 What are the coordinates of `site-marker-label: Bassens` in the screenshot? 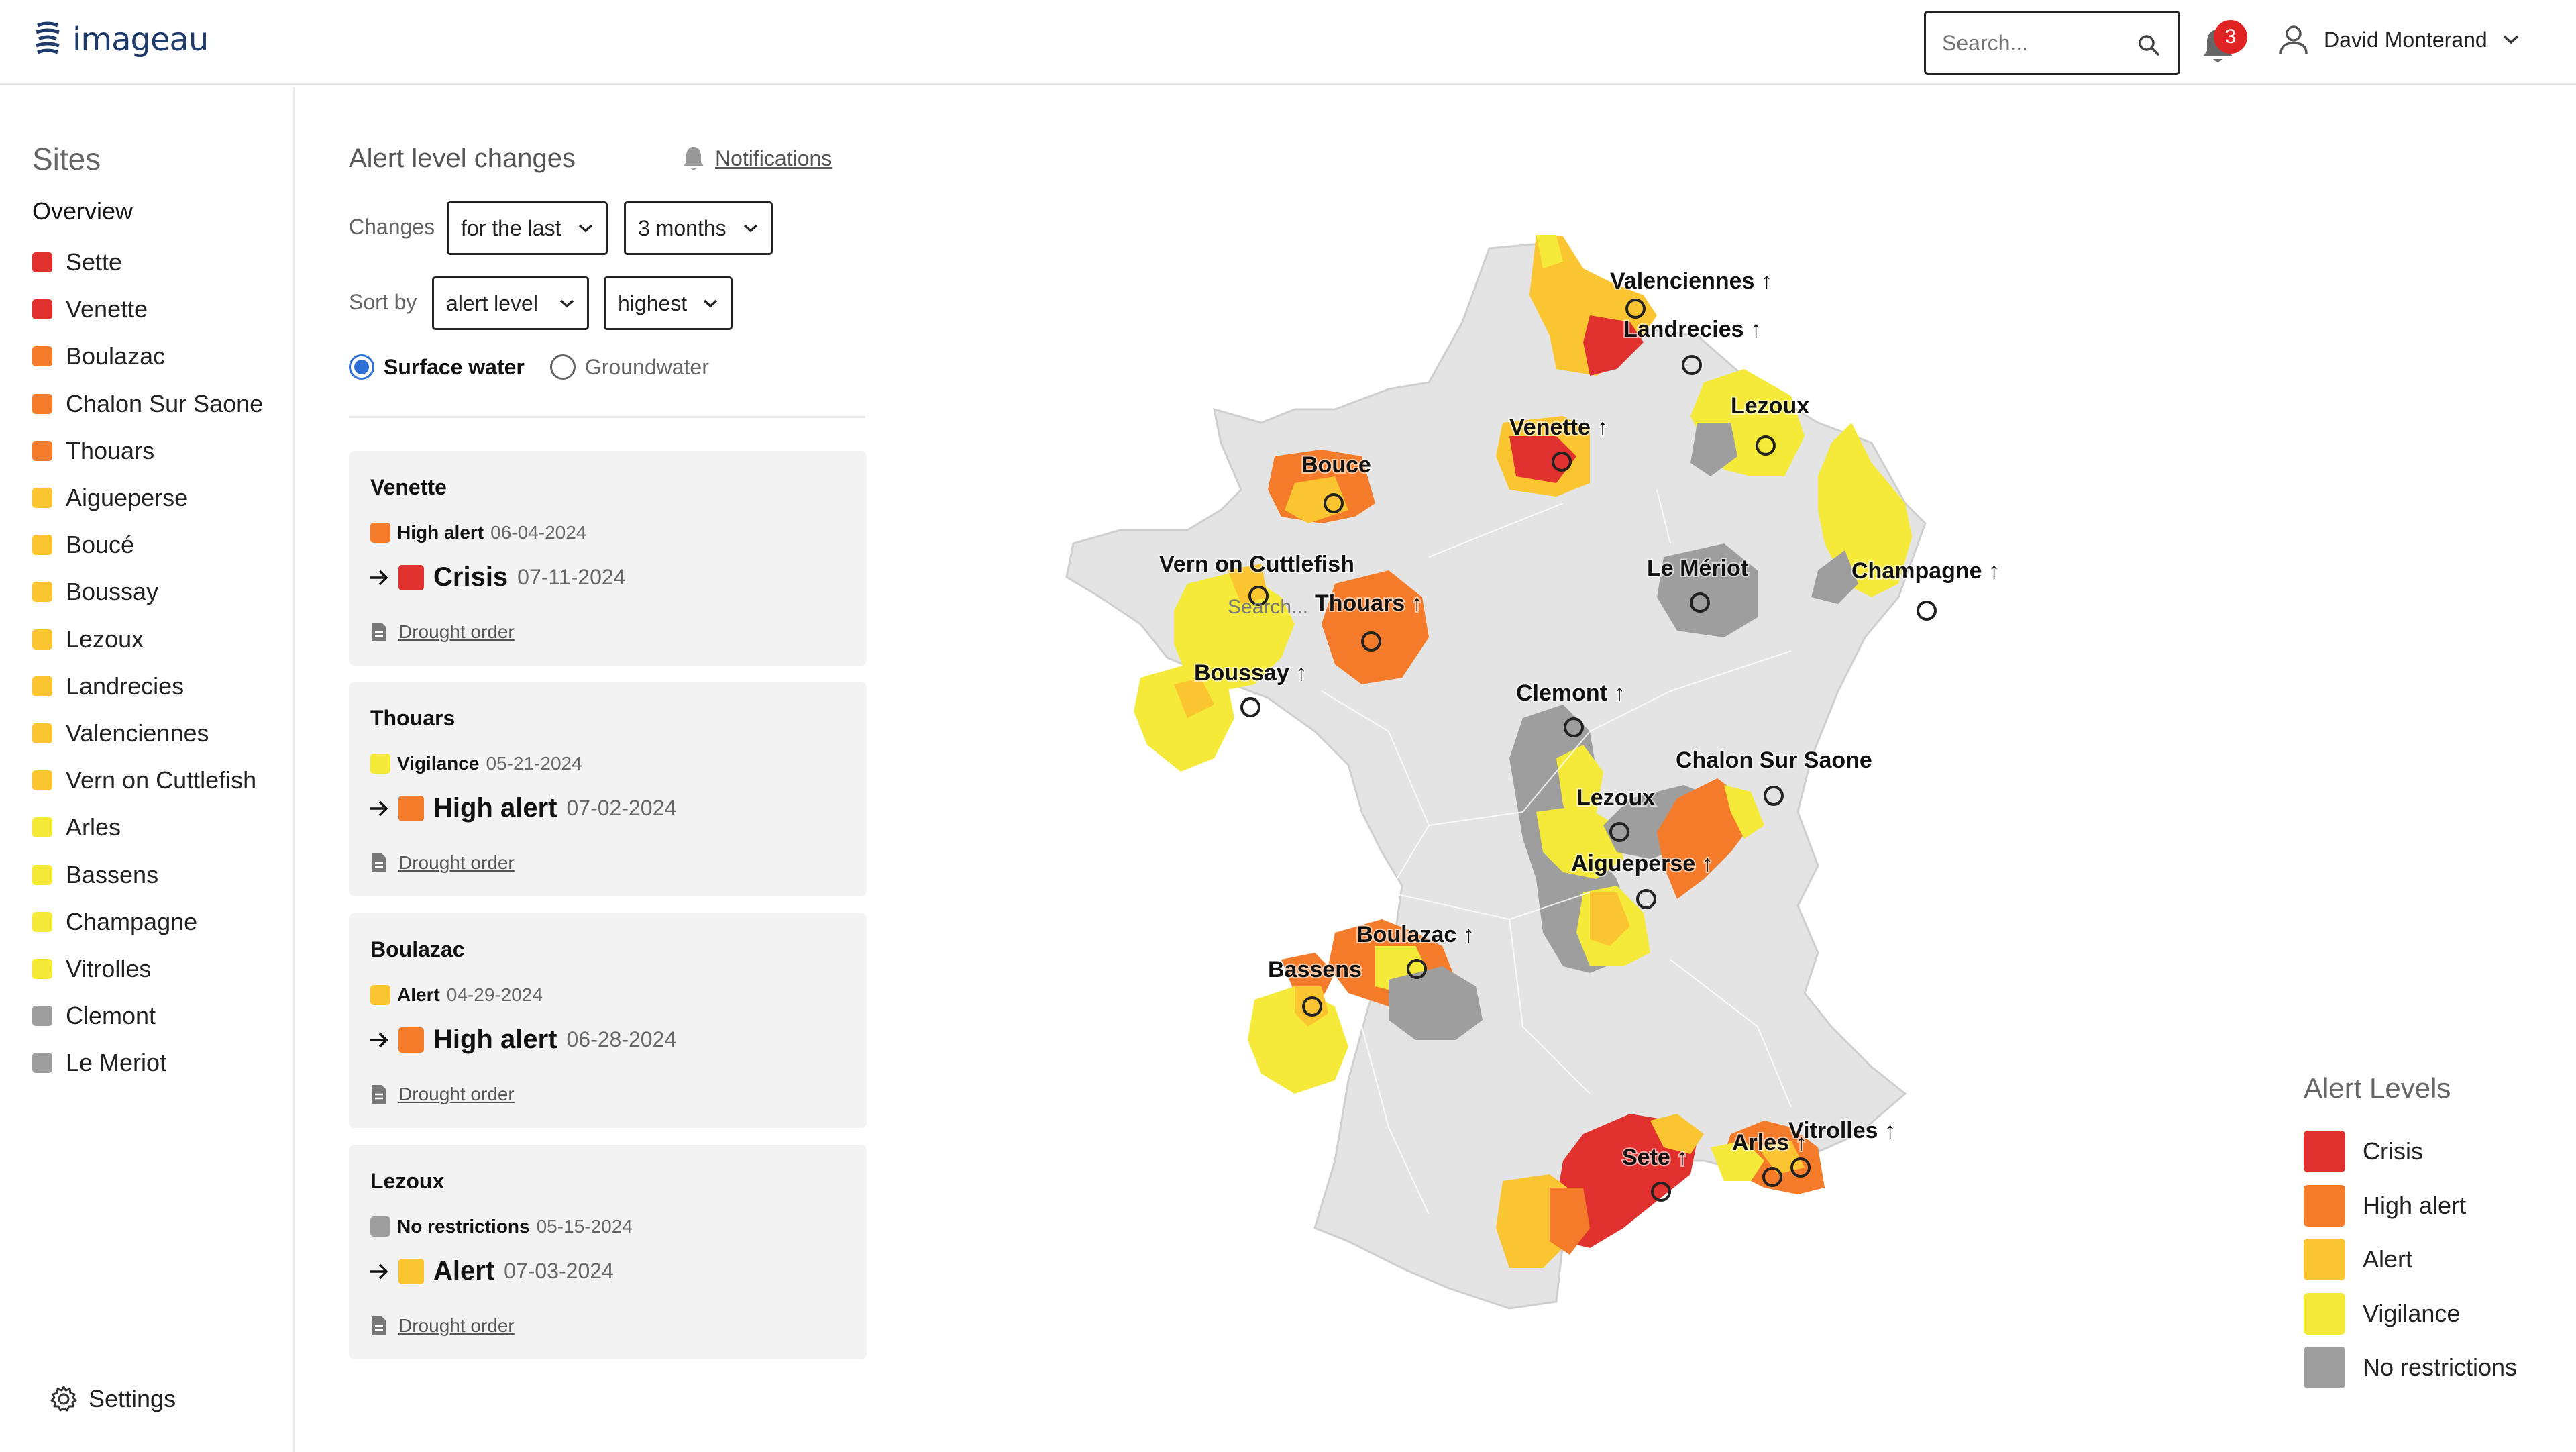 It's located at (1315, 970).